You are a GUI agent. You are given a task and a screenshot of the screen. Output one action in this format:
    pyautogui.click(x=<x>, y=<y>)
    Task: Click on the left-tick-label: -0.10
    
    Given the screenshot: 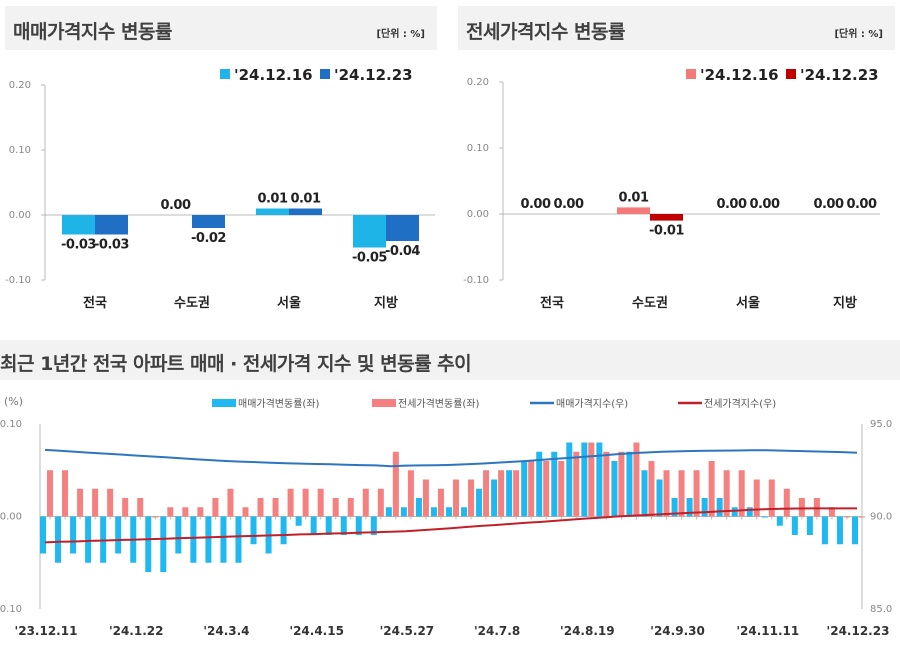 What is the action you would take?
    pyautogui.click(x=11, y=609)
    